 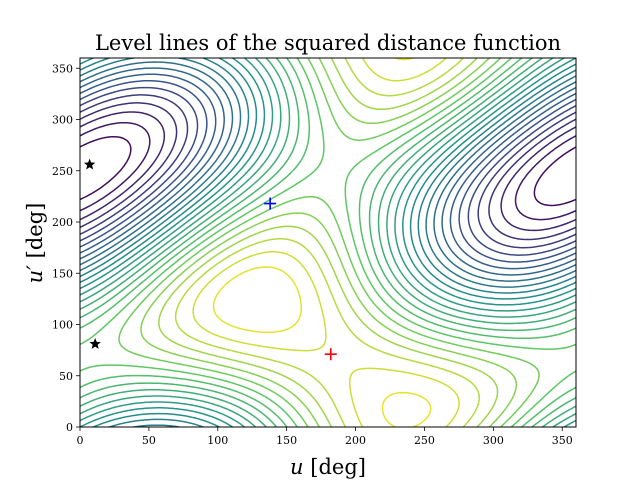 I want to click on x-tick-label: 50, so click(x=149, y=440).